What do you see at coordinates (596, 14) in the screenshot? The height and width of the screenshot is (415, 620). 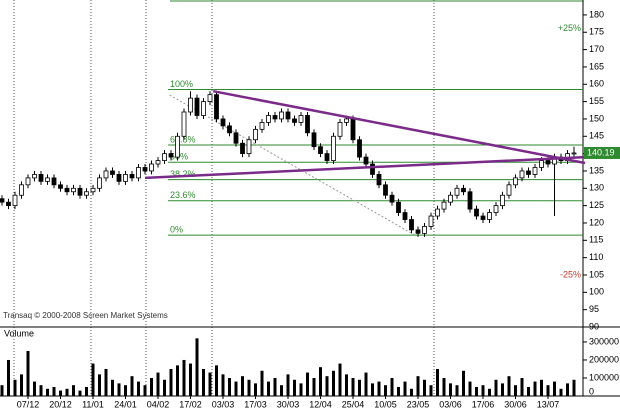 I see `y-tick-label: 180` at bounding box center [596, 14].